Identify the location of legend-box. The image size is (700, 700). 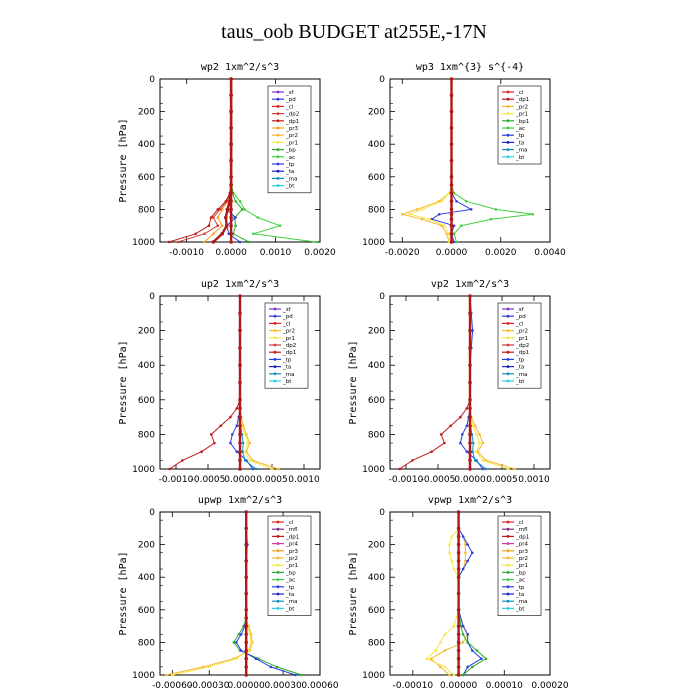
(289, 139).